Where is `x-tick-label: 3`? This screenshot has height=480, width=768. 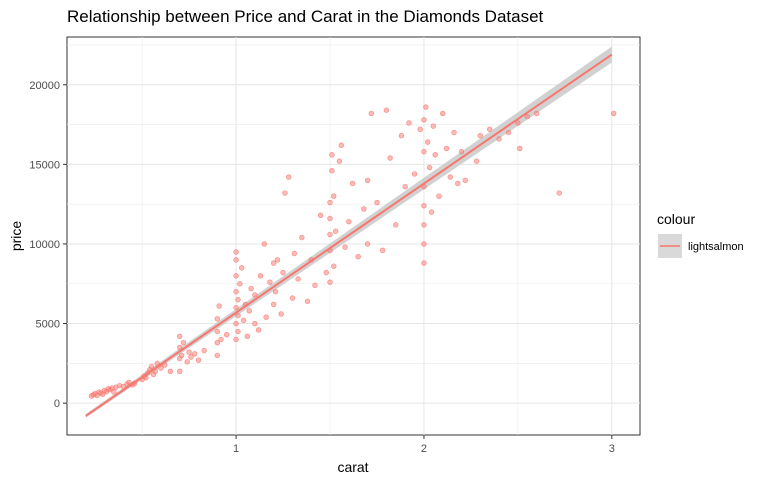 x-tick-label: 3 is located at coordinates (612, 449).